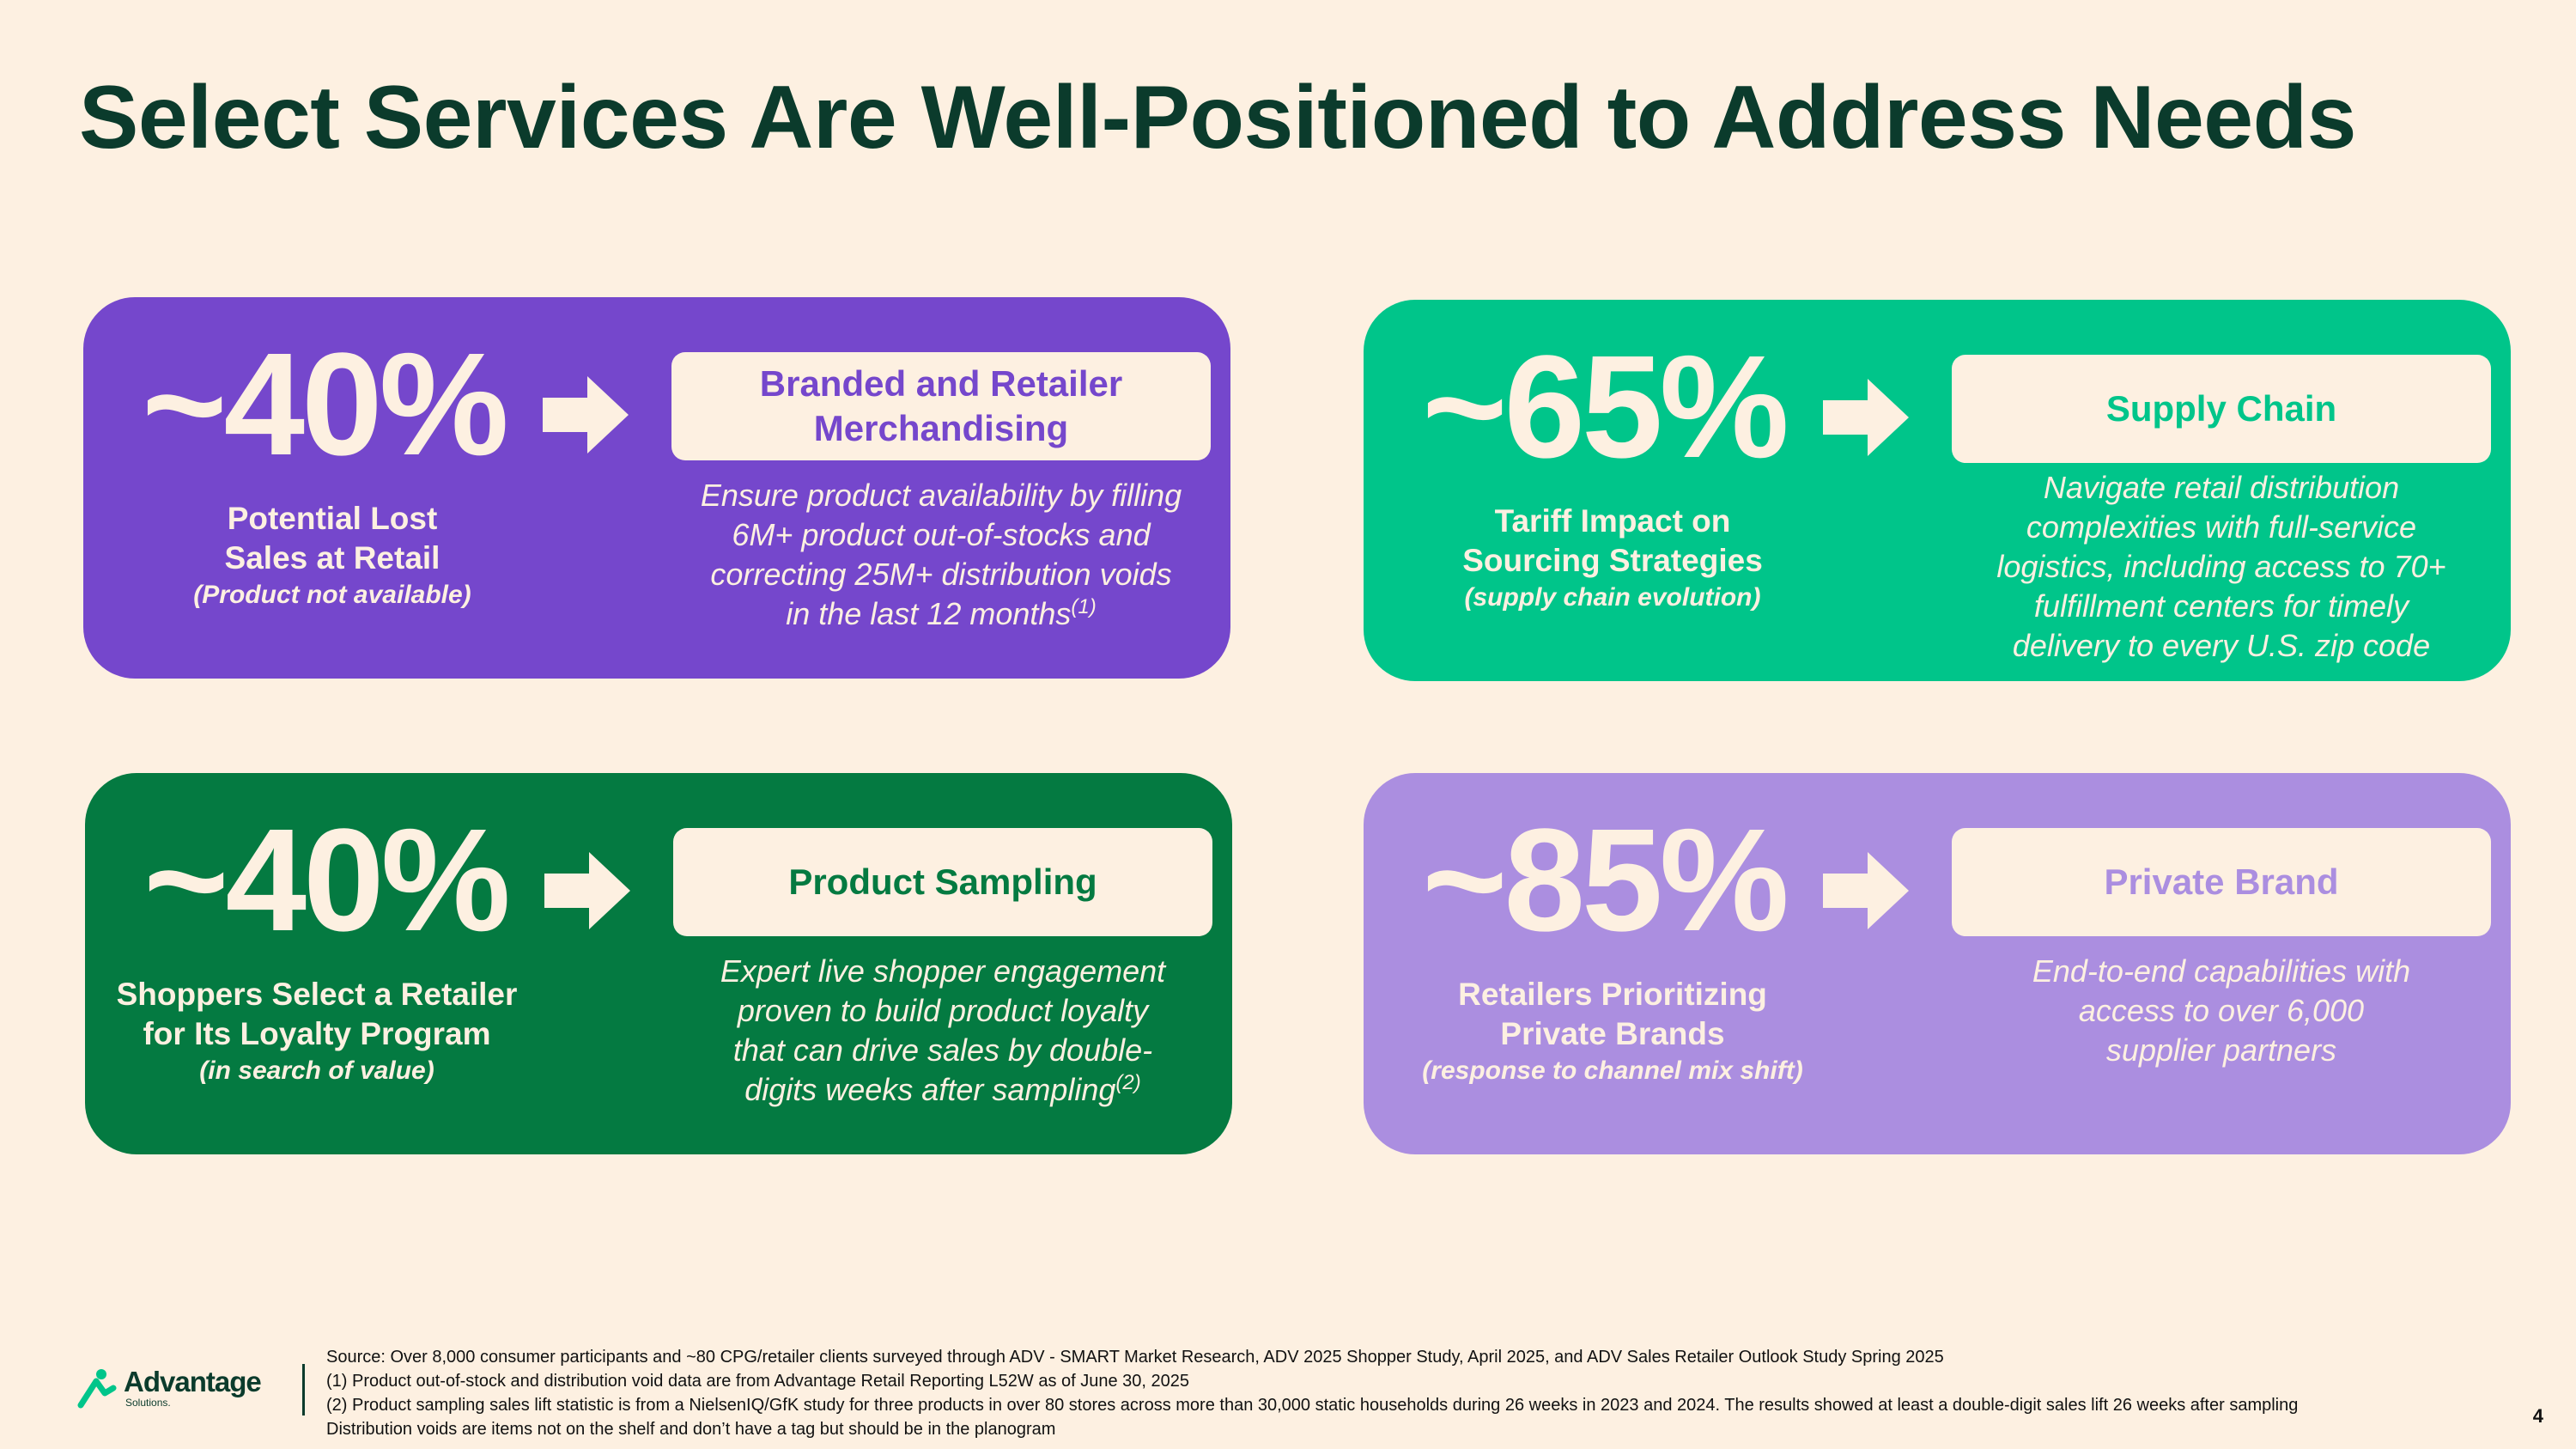 The image size is (2576, 1449). Describe the element at coordinates (943, 971) in the screenshot. I see `description-line: Expert live shopper engagement` at that location.